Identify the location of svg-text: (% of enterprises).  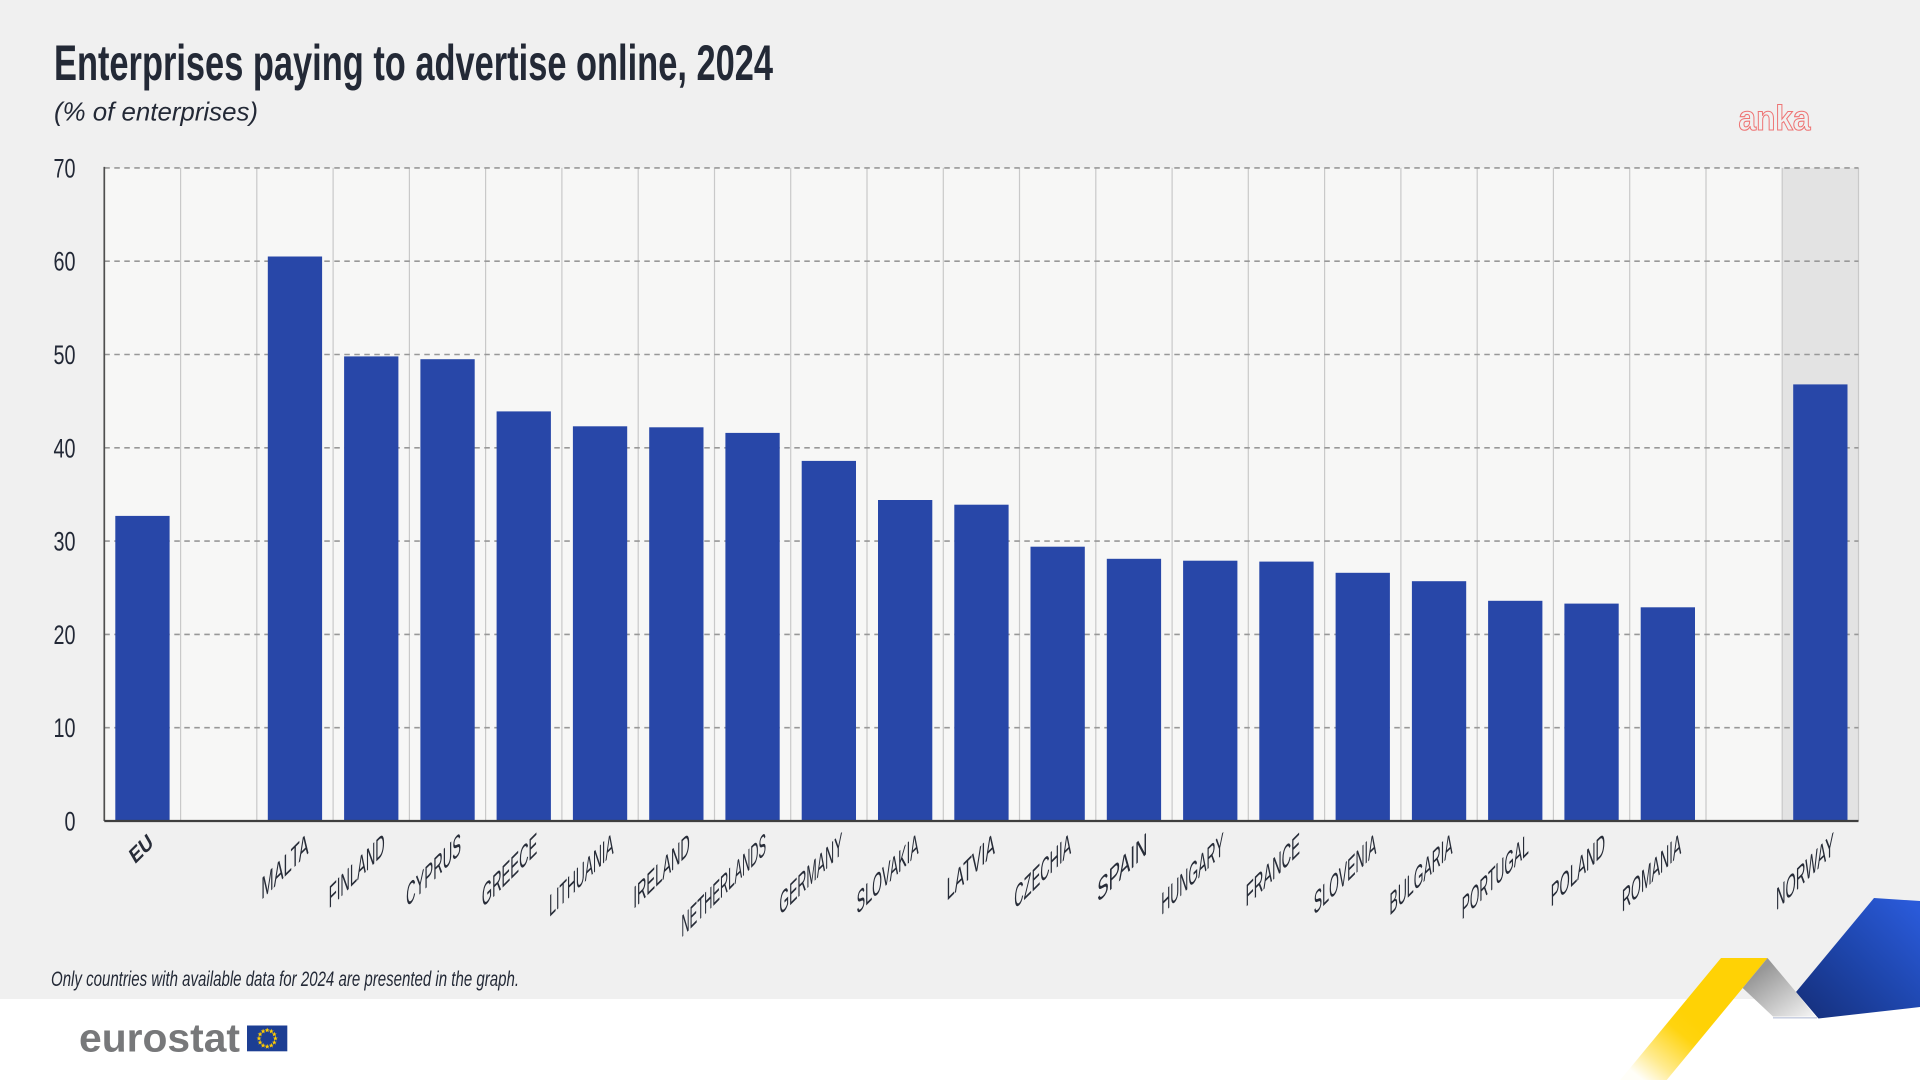
(156, 112).